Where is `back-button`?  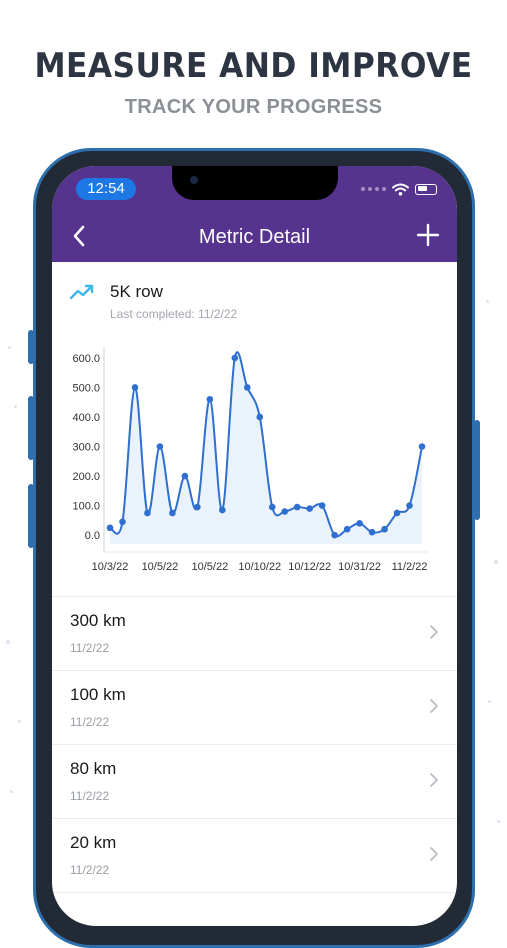 back-button is located at coordinates (80, 236).